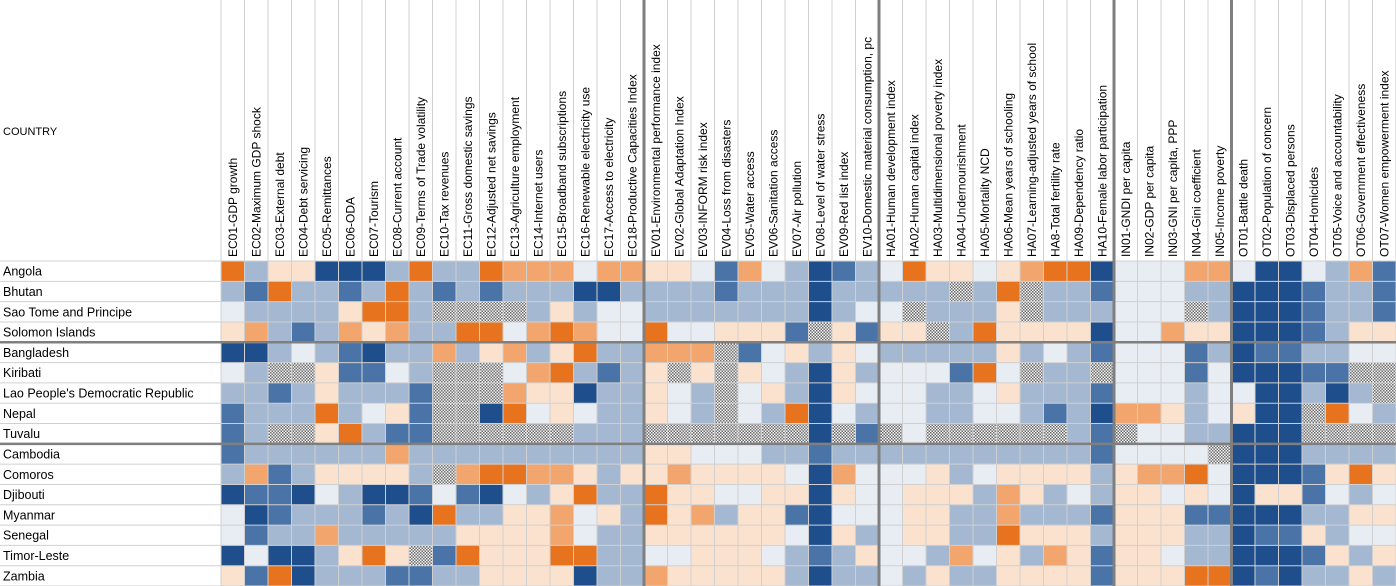 Image resolution: width=1396 pixels, height=586 pixels. Describe the element at coordinates (350, 227) in the screenshot. I see `column-label: EC06-ODA` at that location.